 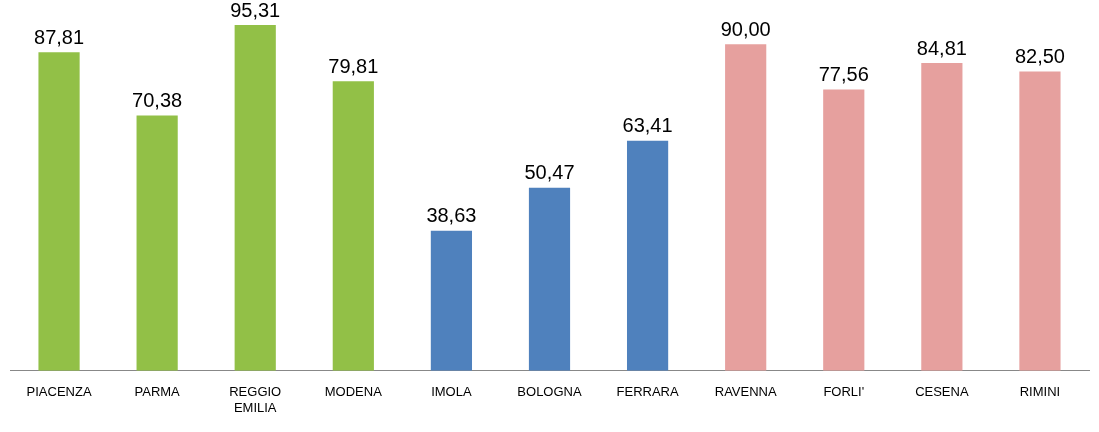 I want to click on x-tick-label: IMOLA, so click(x=451, y=392).